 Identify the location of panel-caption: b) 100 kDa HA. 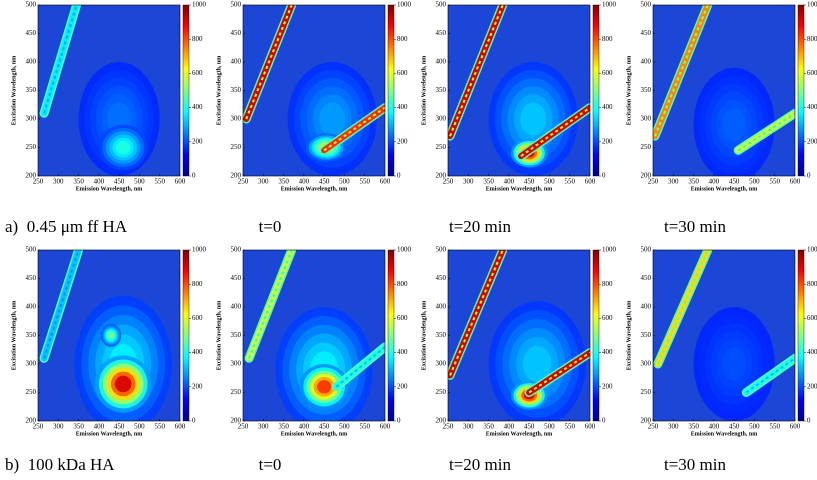
(60, 464).